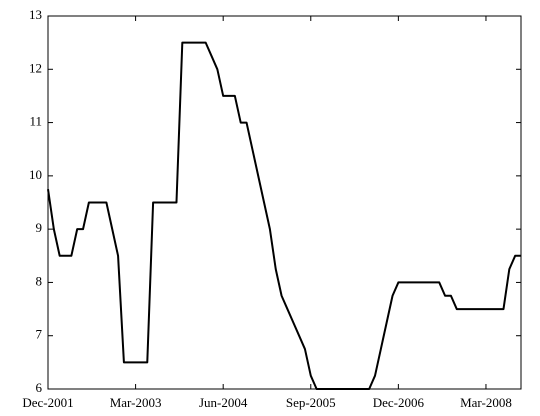 The width and height of the screenshot is (540, 416). I want to click on y-tick-label: 9, so click(39, 227).